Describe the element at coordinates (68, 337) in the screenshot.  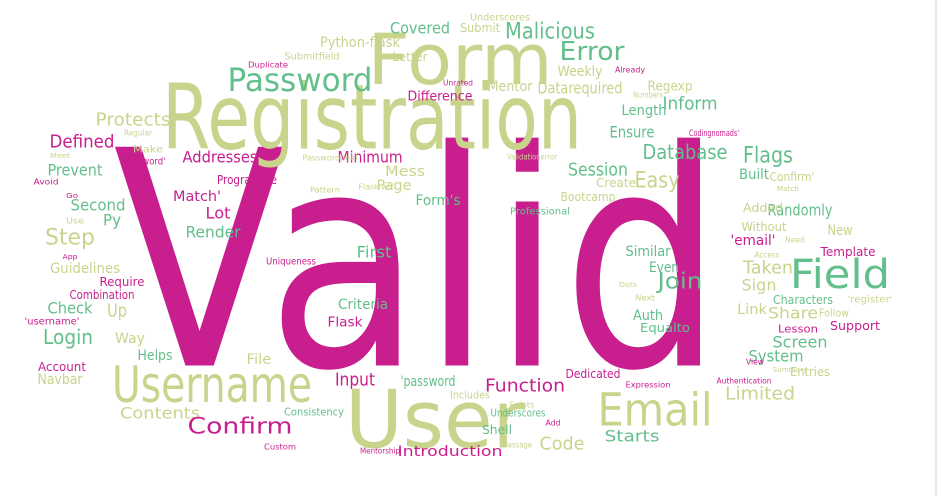
I see `word: Login` at that location.